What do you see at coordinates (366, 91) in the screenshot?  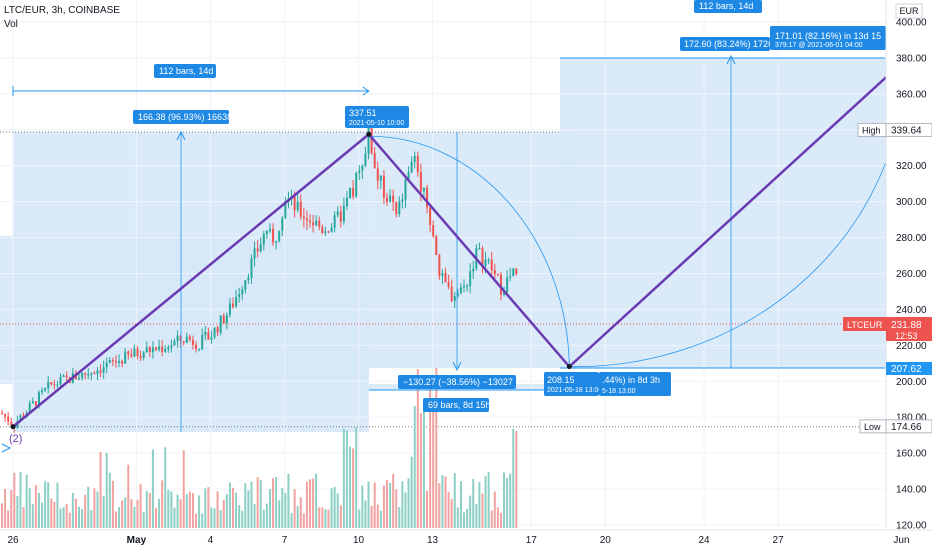 I see `range-bar-top-arrow` at bounding box center [366, 91].